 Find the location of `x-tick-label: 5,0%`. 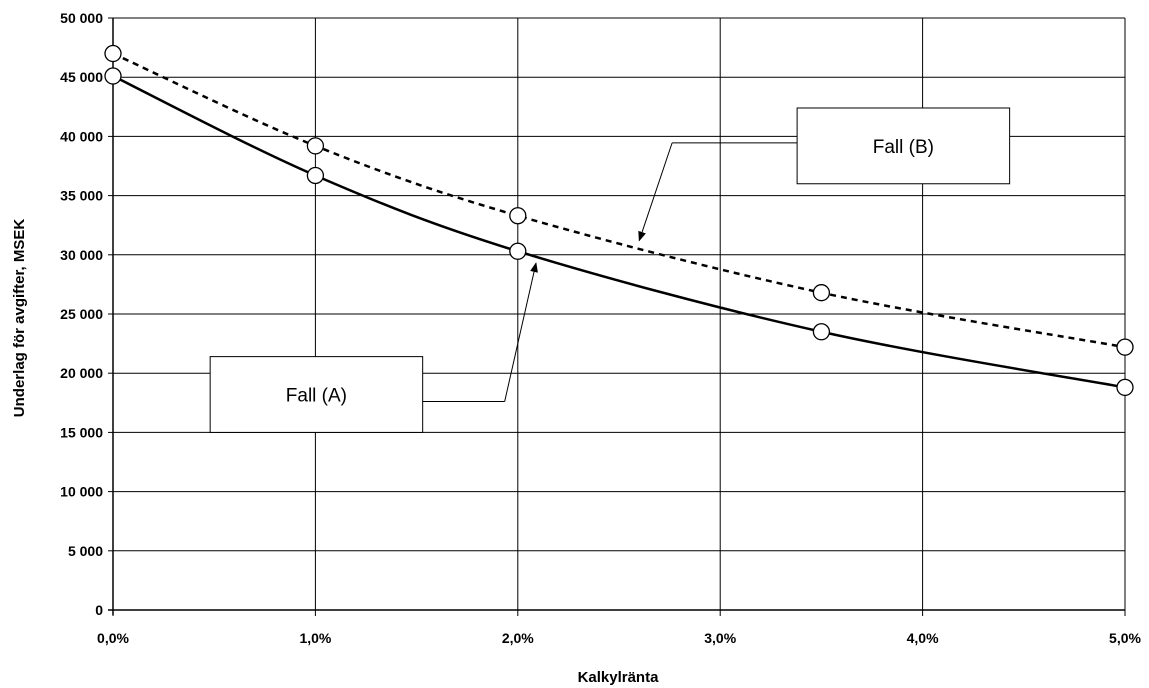

x-tick-label: 5,0% is located at coordinates (1125, 638).